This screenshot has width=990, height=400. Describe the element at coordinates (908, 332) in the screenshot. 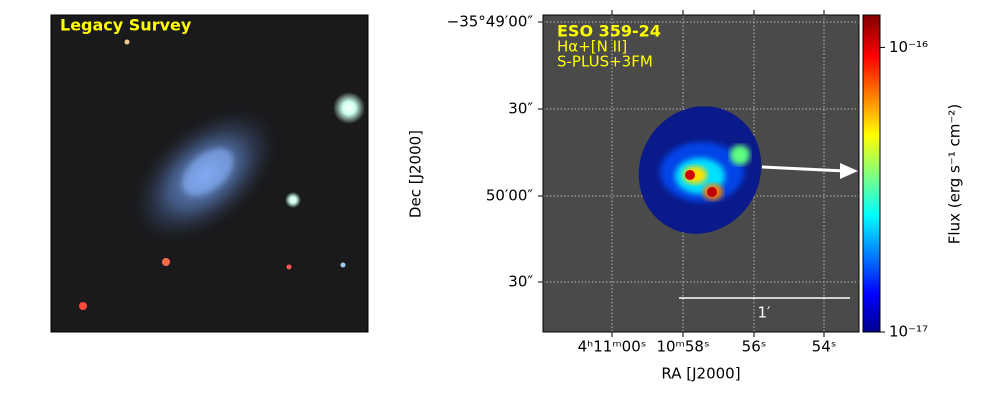

I see `colorbar-tick-label: 10⁻¹⁷` at that location.